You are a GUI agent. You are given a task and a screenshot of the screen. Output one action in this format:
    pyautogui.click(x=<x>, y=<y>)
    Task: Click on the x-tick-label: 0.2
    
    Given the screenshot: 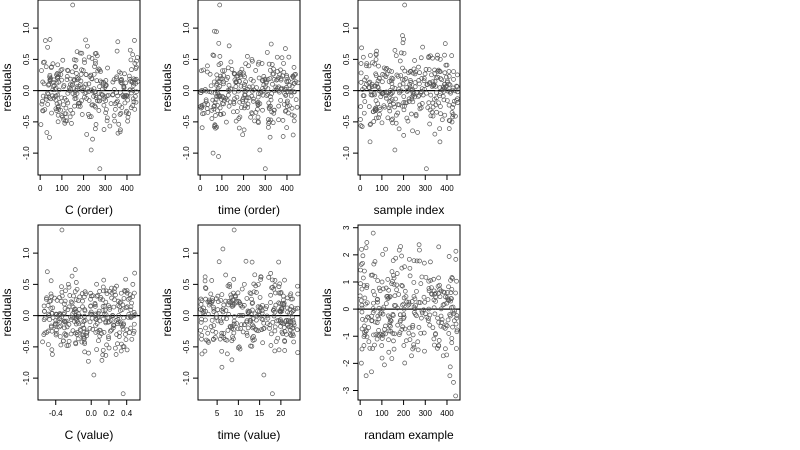 What is the action you would take?
    pyautogui.click(x=109, y=413)
    